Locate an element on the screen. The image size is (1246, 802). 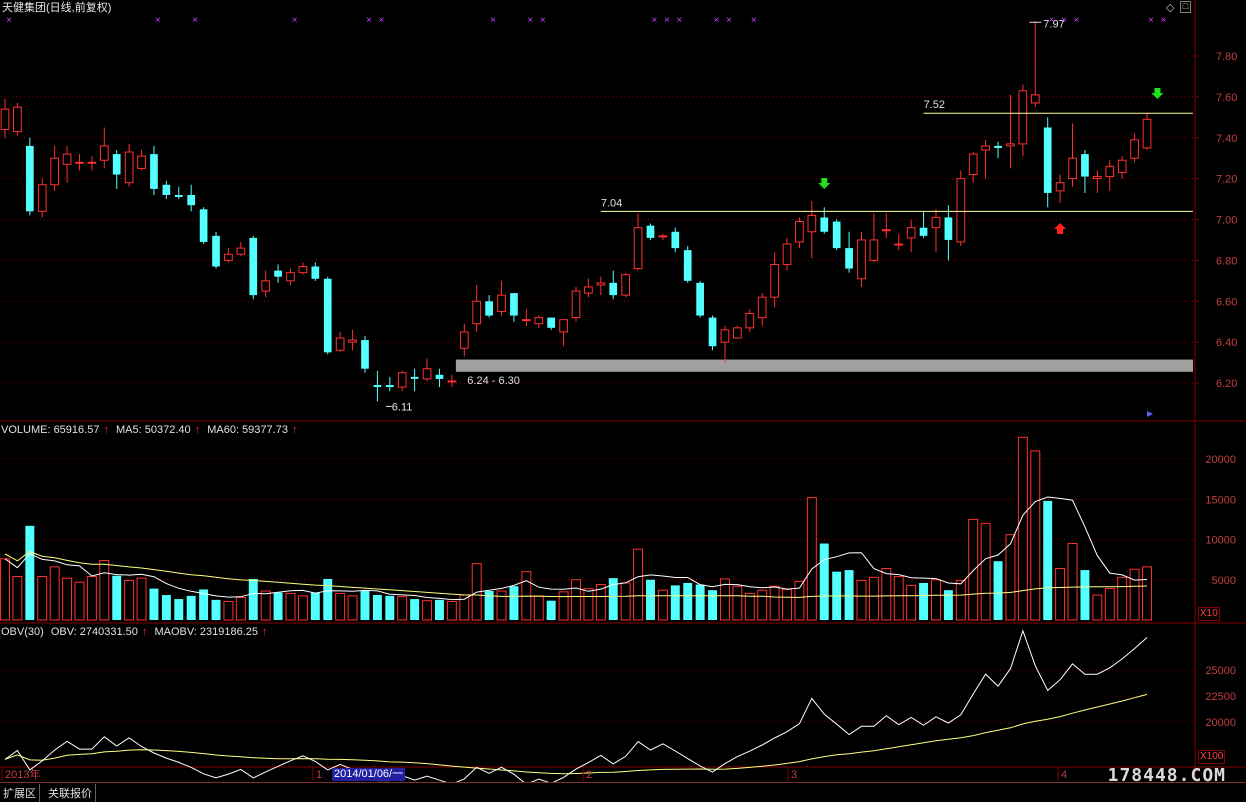
maximize-icon: □ is located at coordinates (1185, 7).